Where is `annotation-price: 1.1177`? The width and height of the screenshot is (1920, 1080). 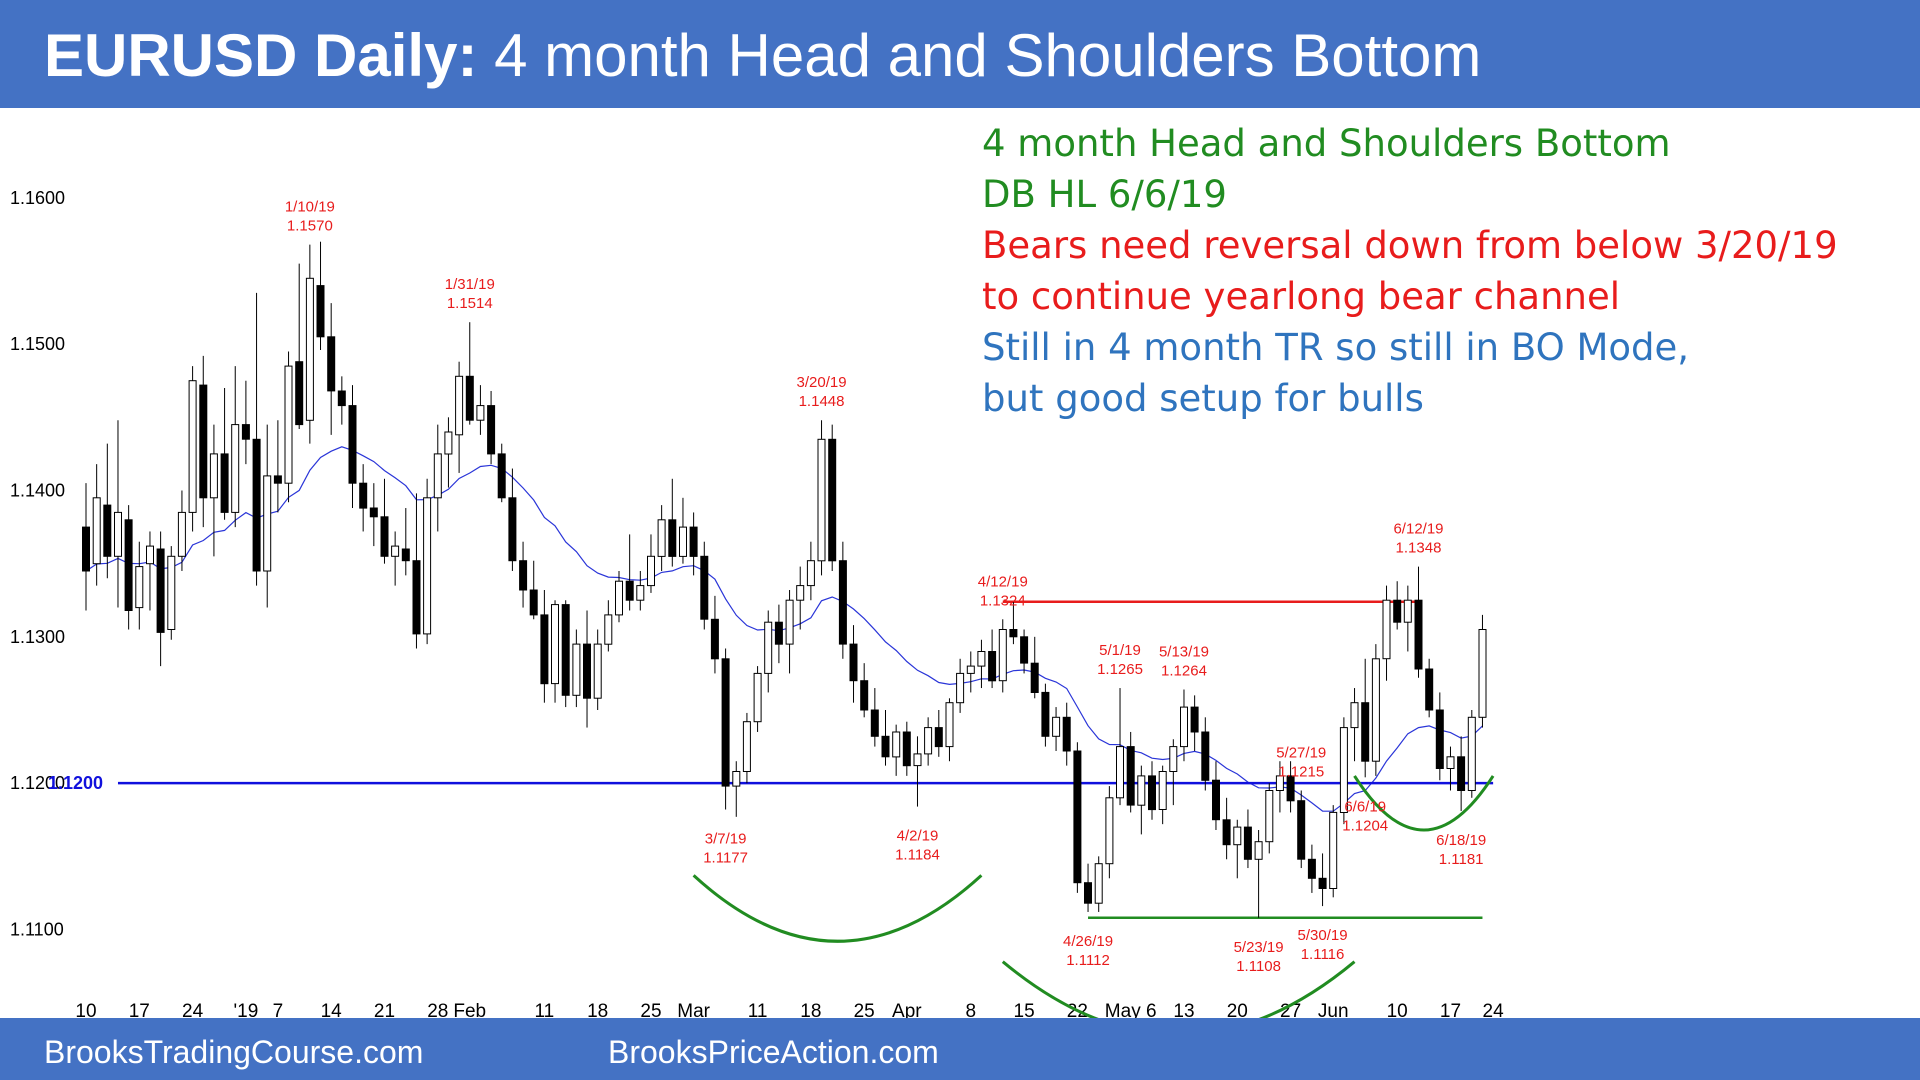 annotation-price: 1.1177 is located at coordinates (725, 858).